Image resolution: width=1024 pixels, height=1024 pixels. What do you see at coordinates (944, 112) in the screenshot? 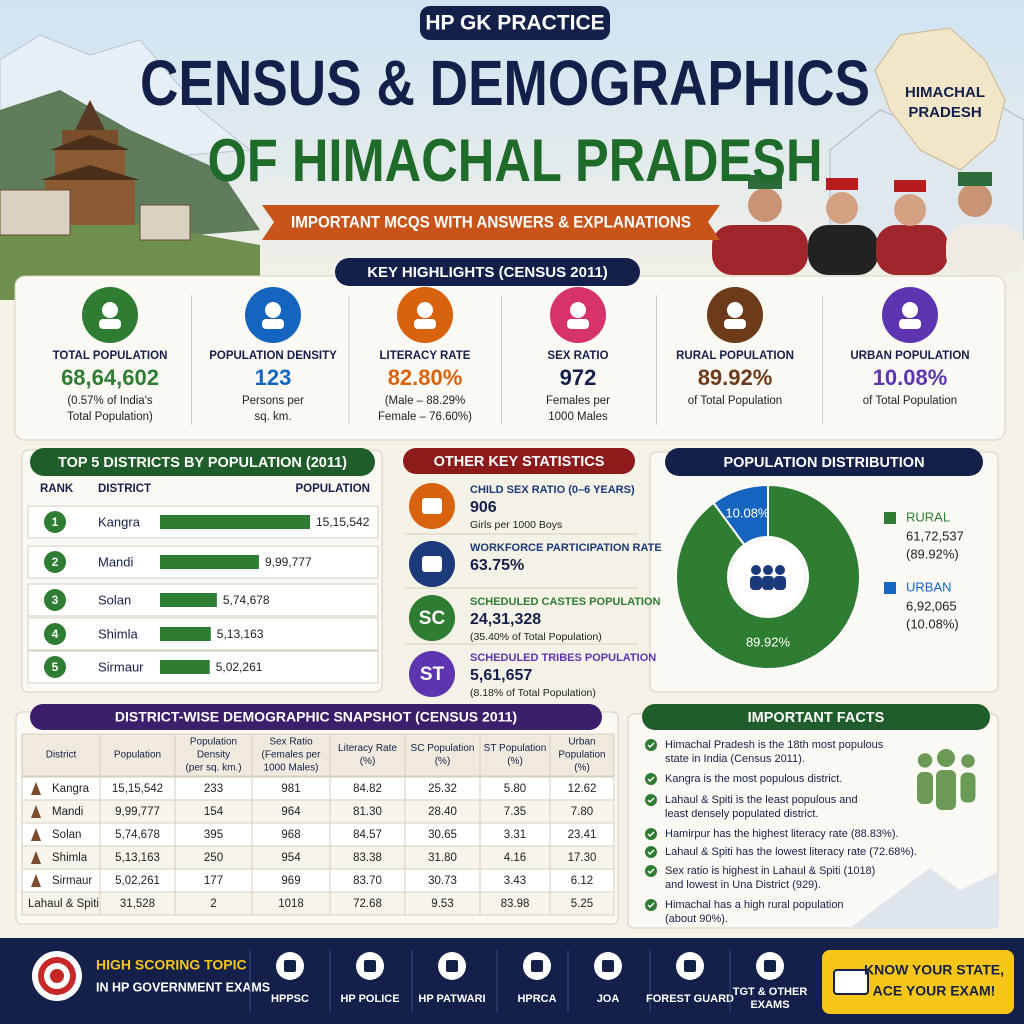
I see `map-label: PRADESH` at bounding box center [944, 112].